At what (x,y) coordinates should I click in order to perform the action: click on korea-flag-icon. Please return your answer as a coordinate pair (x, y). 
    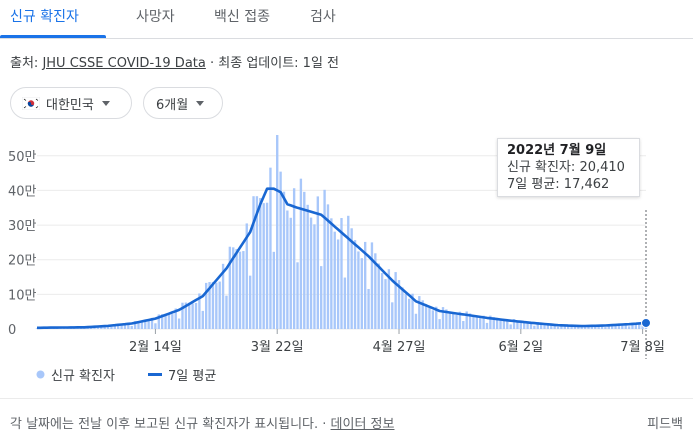
    Looking at the image, I should click on (31, 103).